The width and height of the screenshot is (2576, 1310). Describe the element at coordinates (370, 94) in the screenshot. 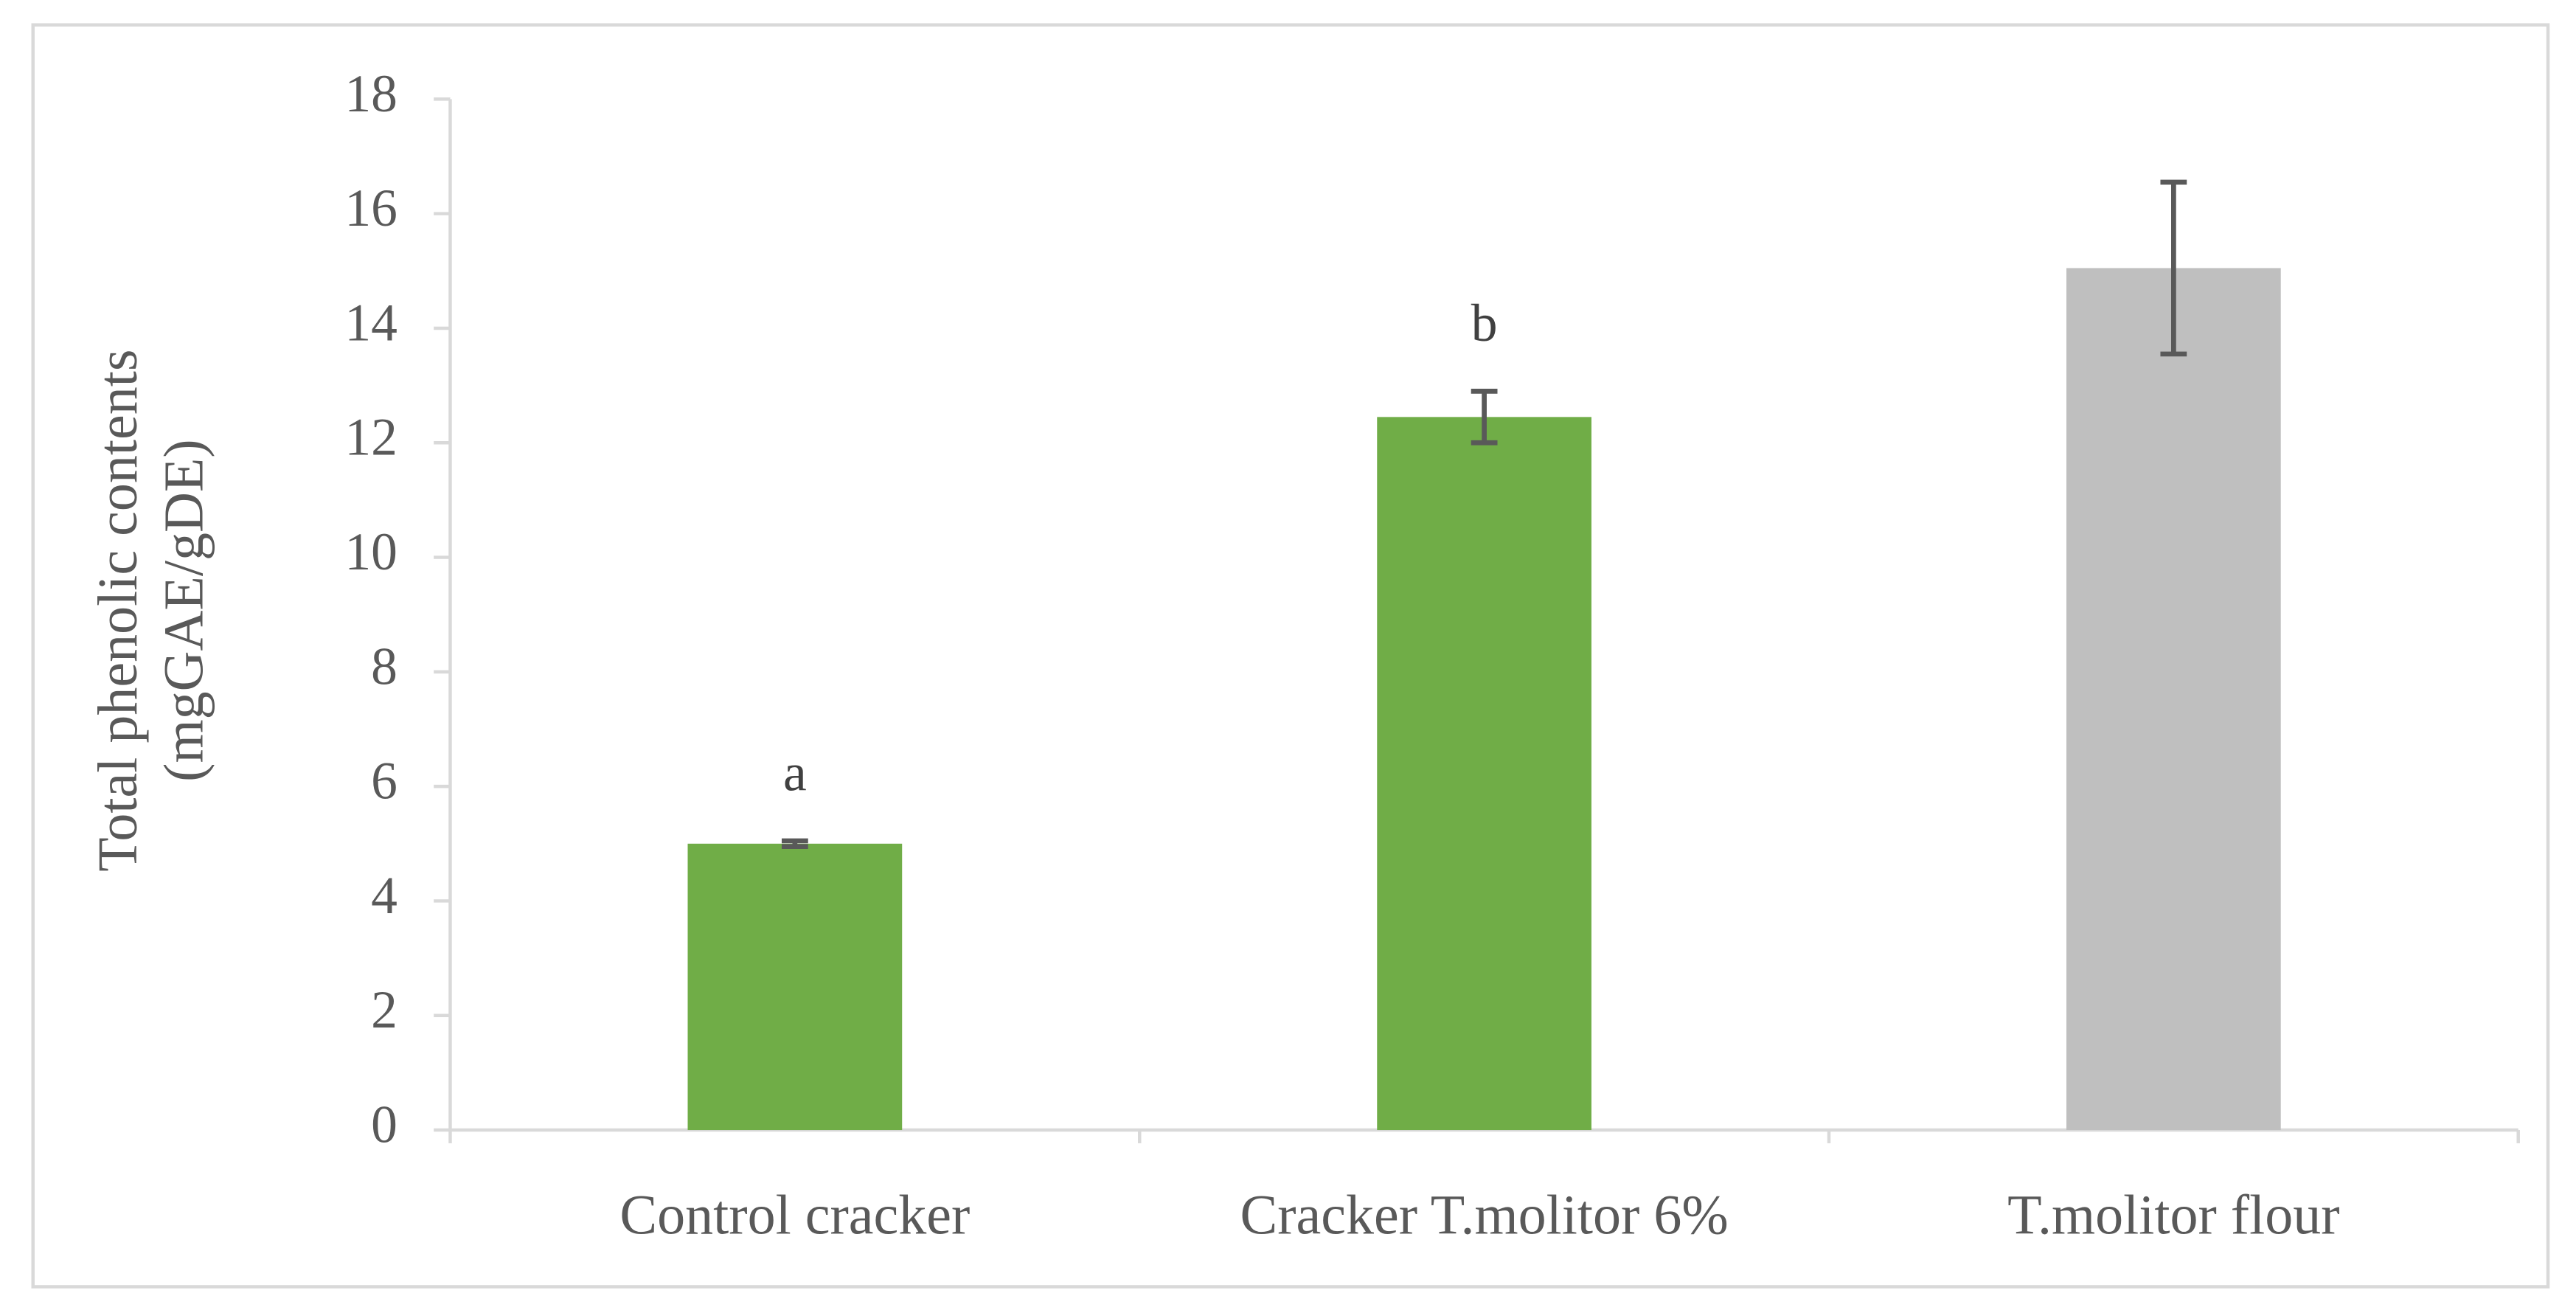

I see `y-tick-label: 18` at that location.